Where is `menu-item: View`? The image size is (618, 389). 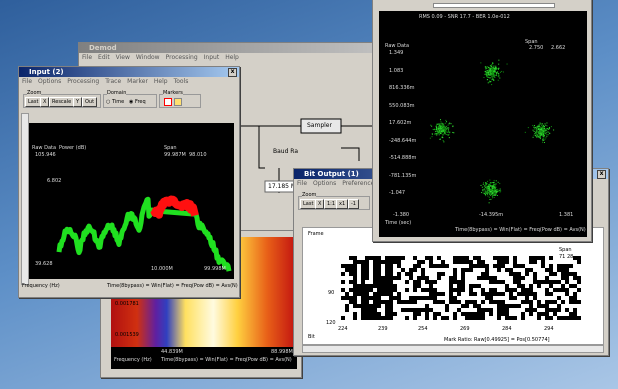
menu-item: View is located at coordinates (122, 57).